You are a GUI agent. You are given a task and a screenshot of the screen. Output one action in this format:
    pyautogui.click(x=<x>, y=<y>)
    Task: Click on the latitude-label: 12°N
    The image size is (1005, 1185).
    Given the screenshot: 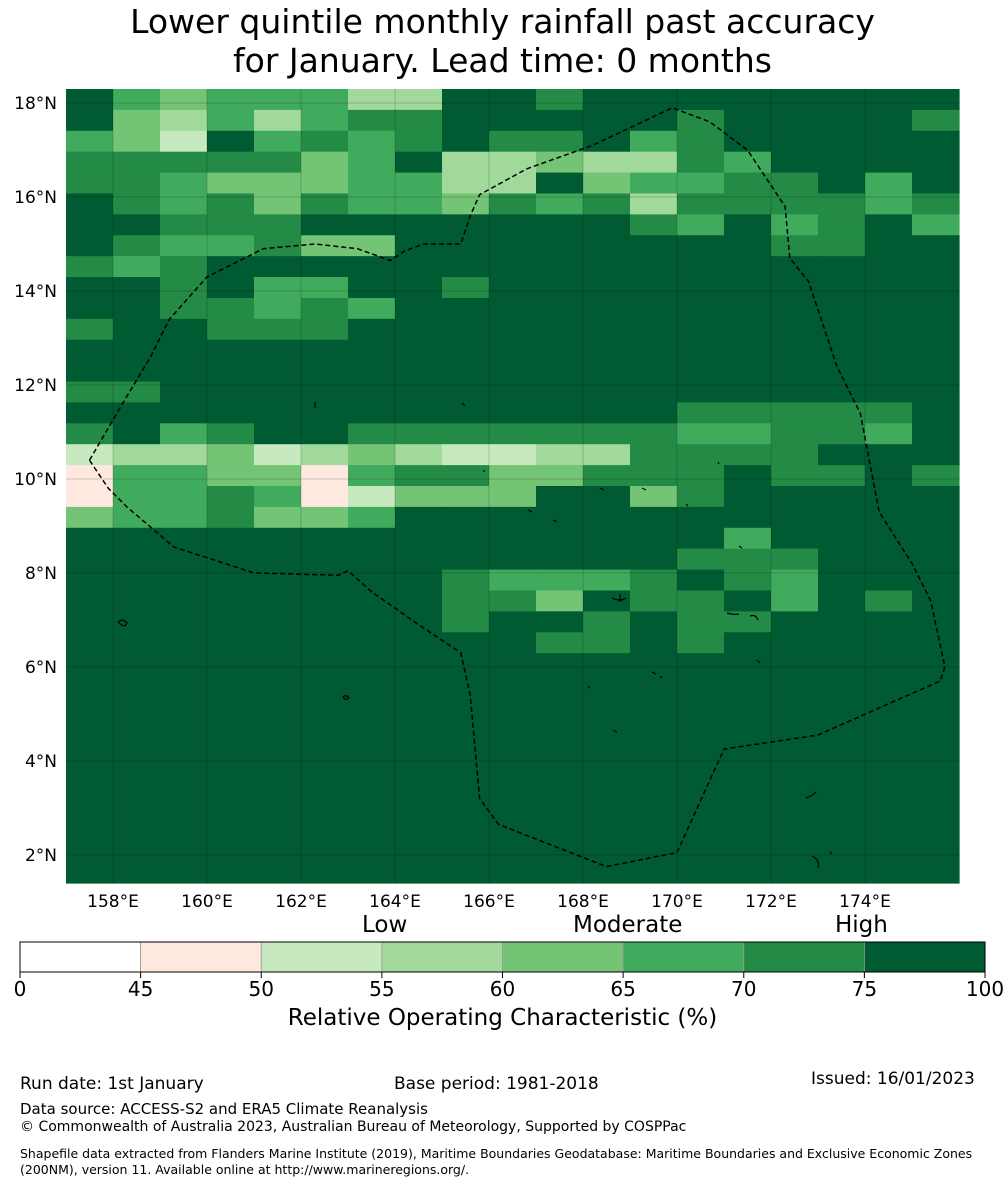 What is the action you would take?
    pyautogui.click(x=35, y=386)
    